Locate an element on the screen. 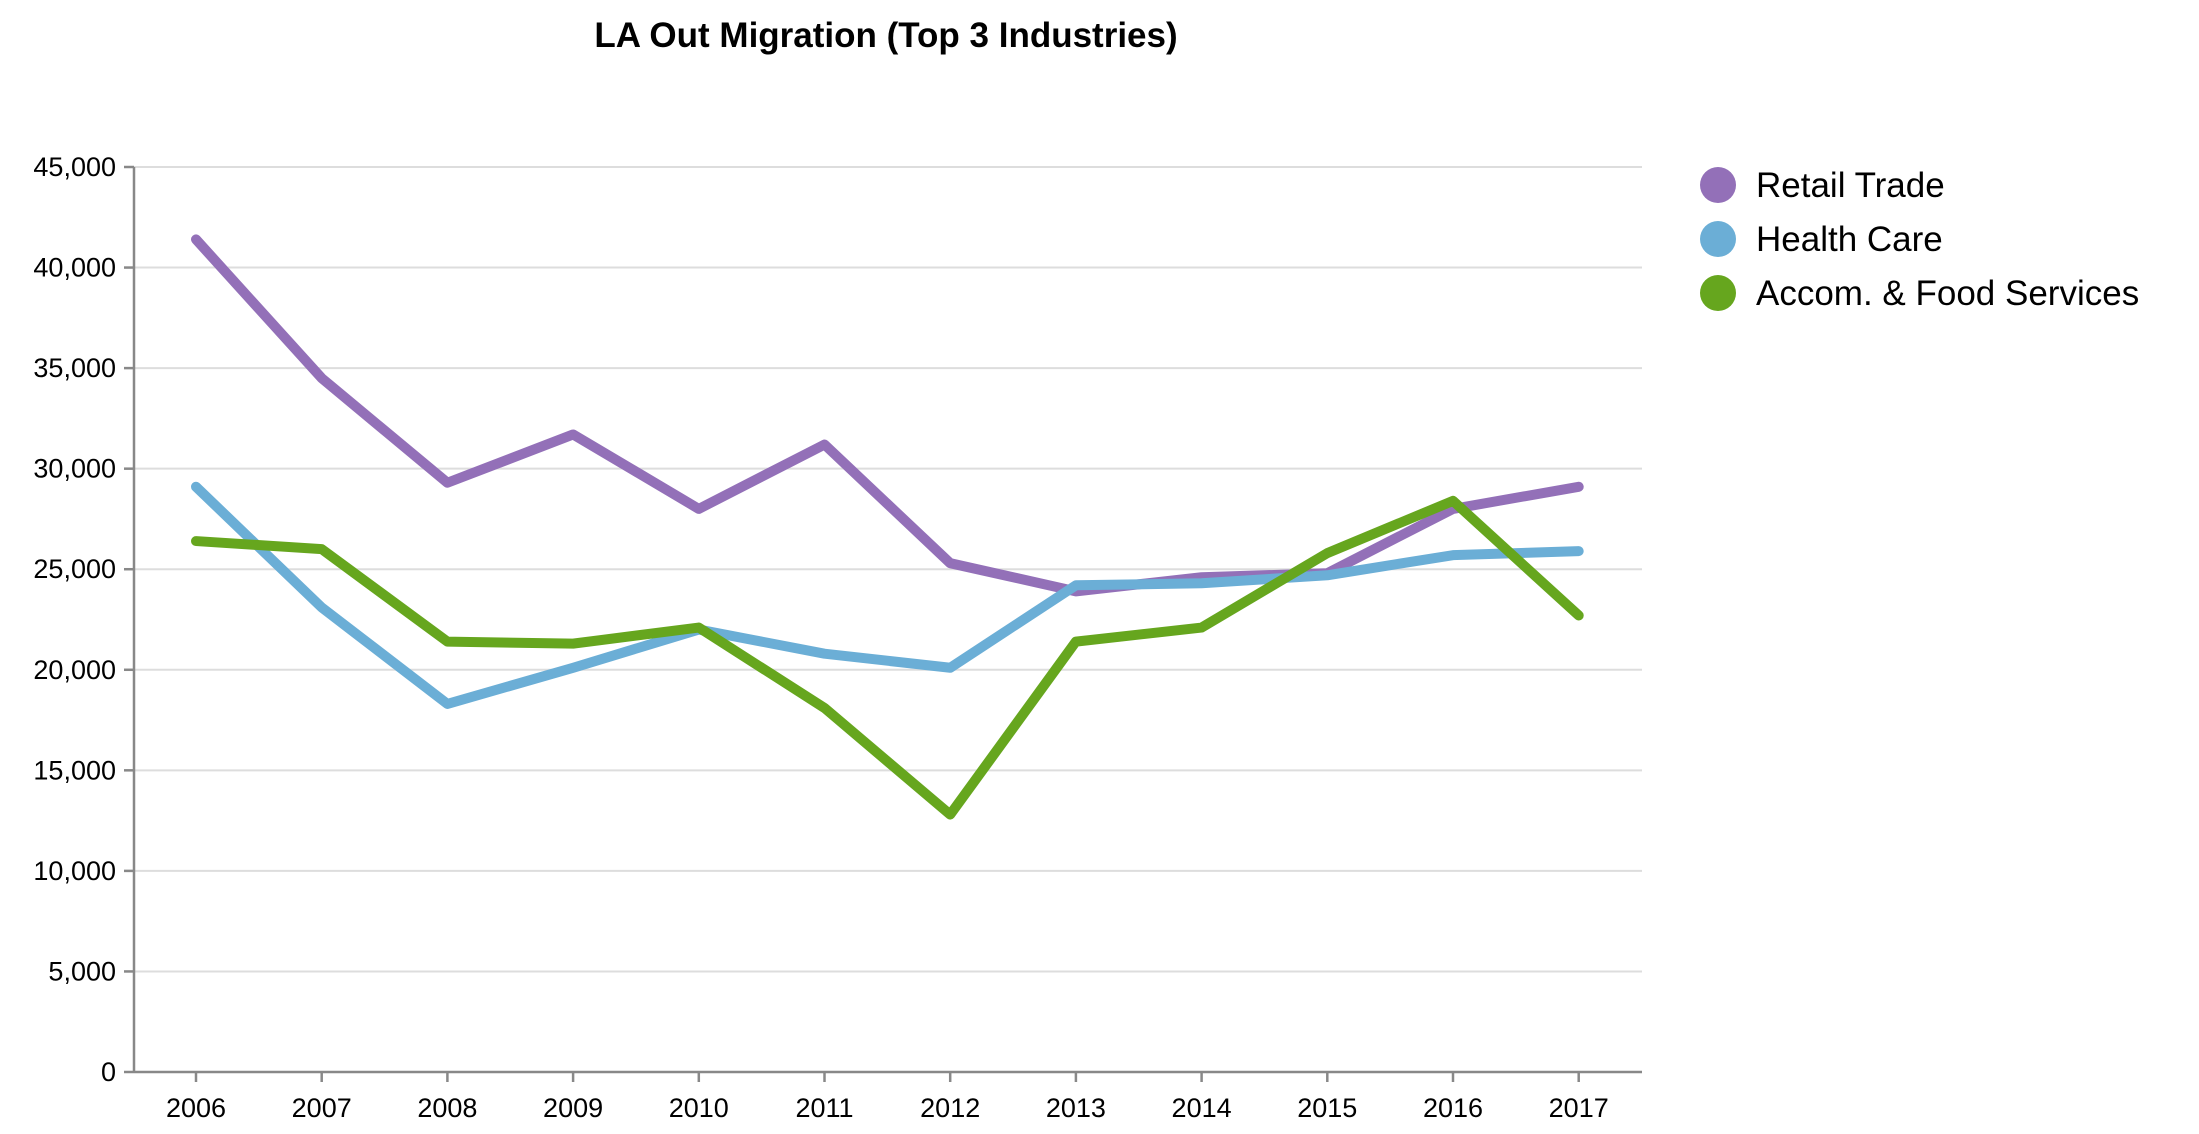  x-tick-label: 2014 is located at coordinates (1202, 1108).